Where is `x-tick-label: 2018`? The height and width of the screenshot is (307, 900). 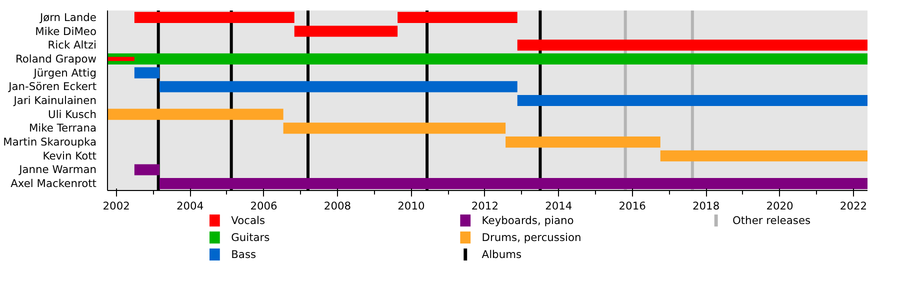 x-tick-label: 2018 is located at coordinates (706, 206).